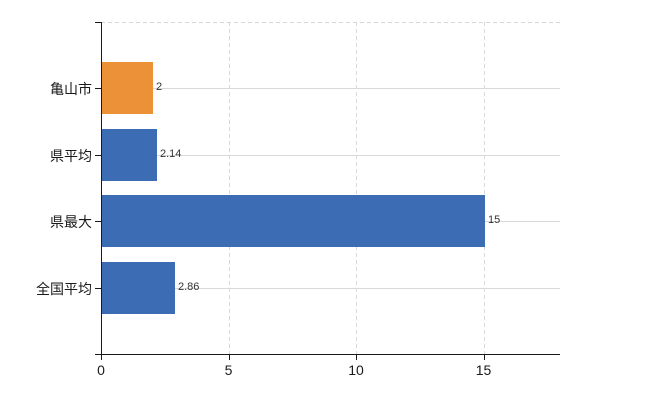 Image resolution: width=650 pixels, height=400 pixels. What do you see at coordinates (330, 22) in the screenshot?
I see `plot-top-border` at bounding box center [330, 22].